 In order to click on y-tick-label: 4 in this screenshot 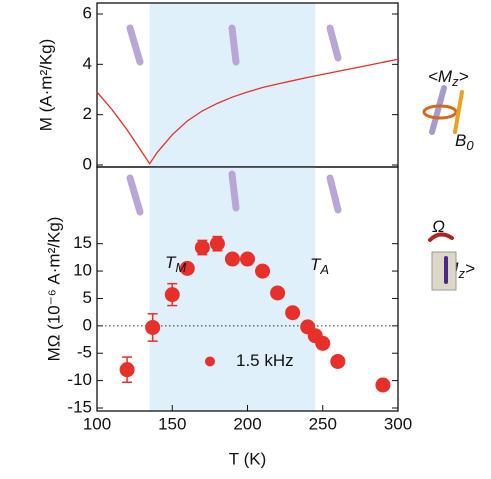, I will do `click(87, 63)`.